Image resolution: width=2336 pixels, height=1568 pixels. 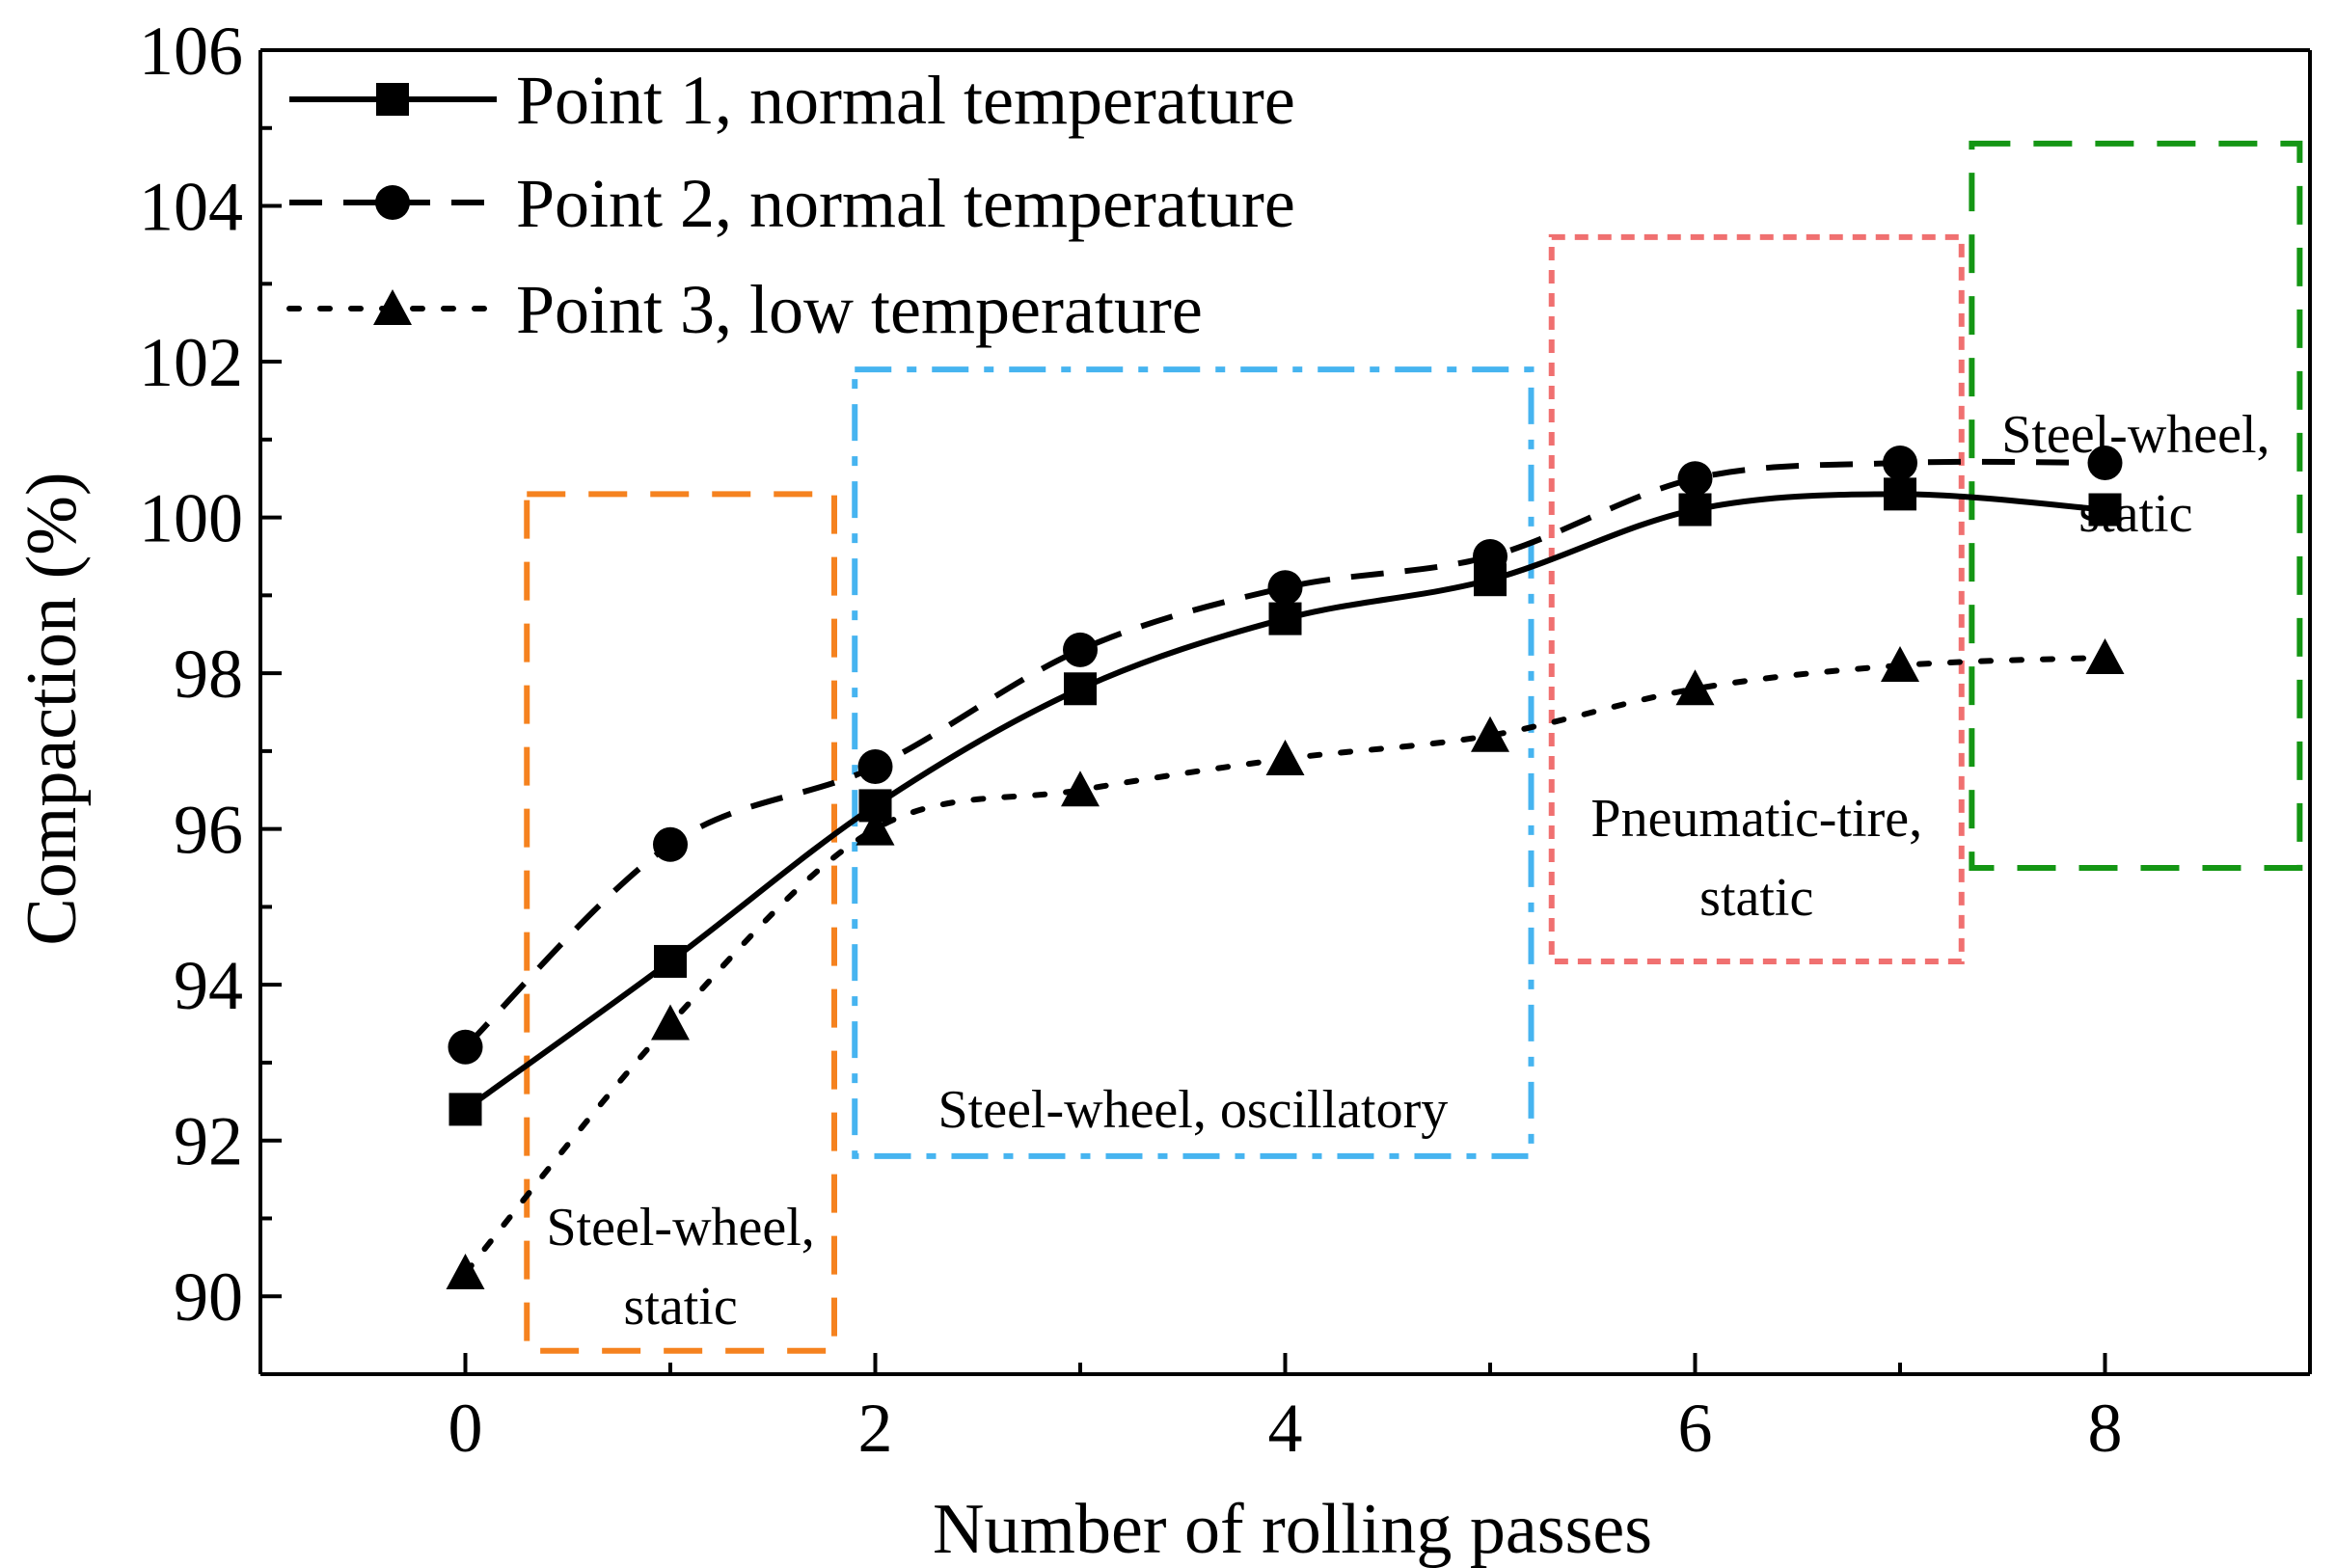 What do you see at coordinates (906, 204) in the screenshot?
I see `legend-label-1: Point 2, normal temperature` at bounding box center [906, 204].